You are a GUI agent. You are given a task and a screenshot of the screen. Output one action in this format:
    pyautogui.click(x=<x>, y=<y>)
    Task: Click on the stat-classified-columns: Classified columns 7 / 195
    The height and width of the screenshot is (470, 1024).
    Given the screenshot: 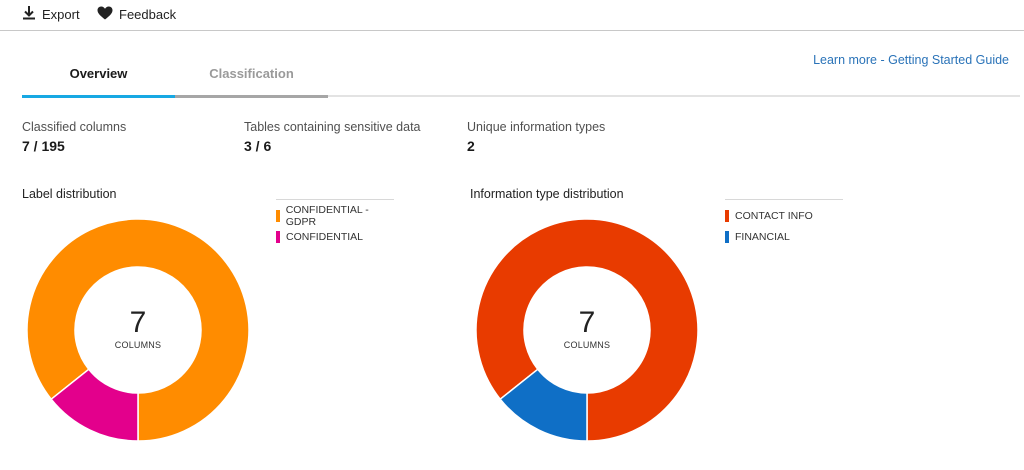 What is the action you would take?
    pyautogui.click(x=74, y=137)
    